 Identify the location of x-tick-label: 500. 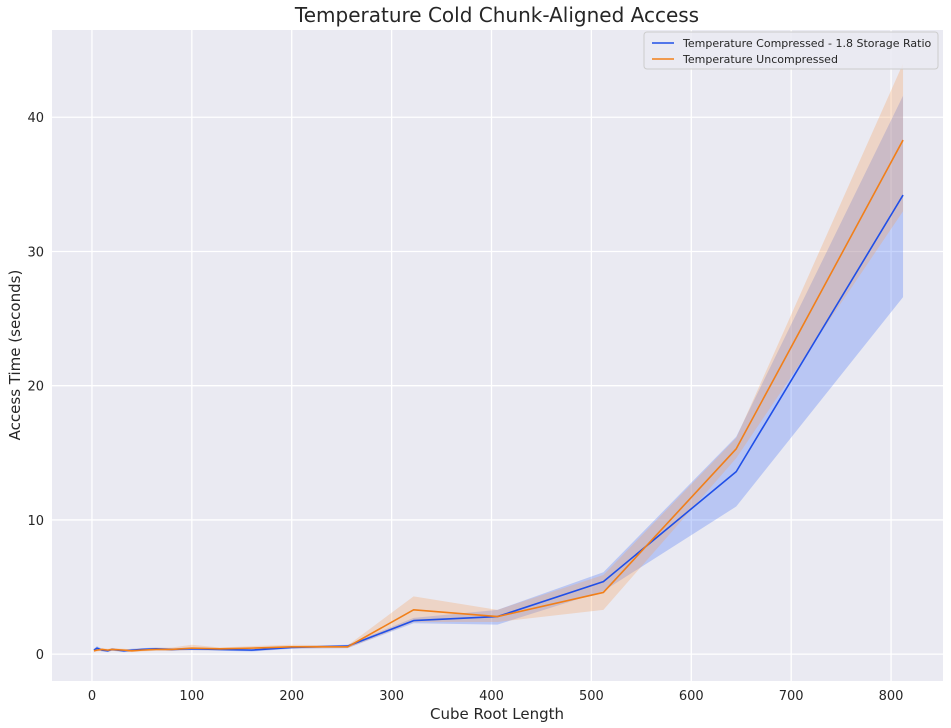
(591, 696).